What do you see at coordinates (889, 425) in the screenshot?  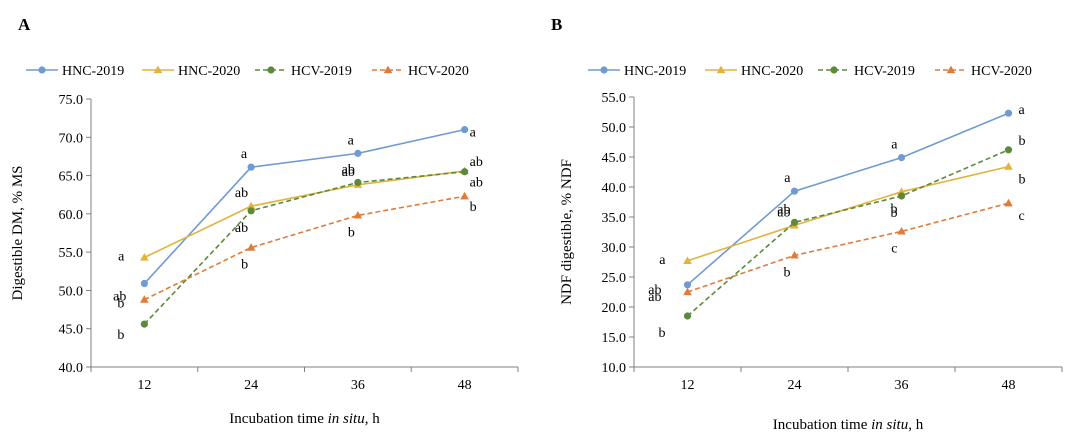 I see `x-axis-title-part: in situ` at bounding box center [889, 425].